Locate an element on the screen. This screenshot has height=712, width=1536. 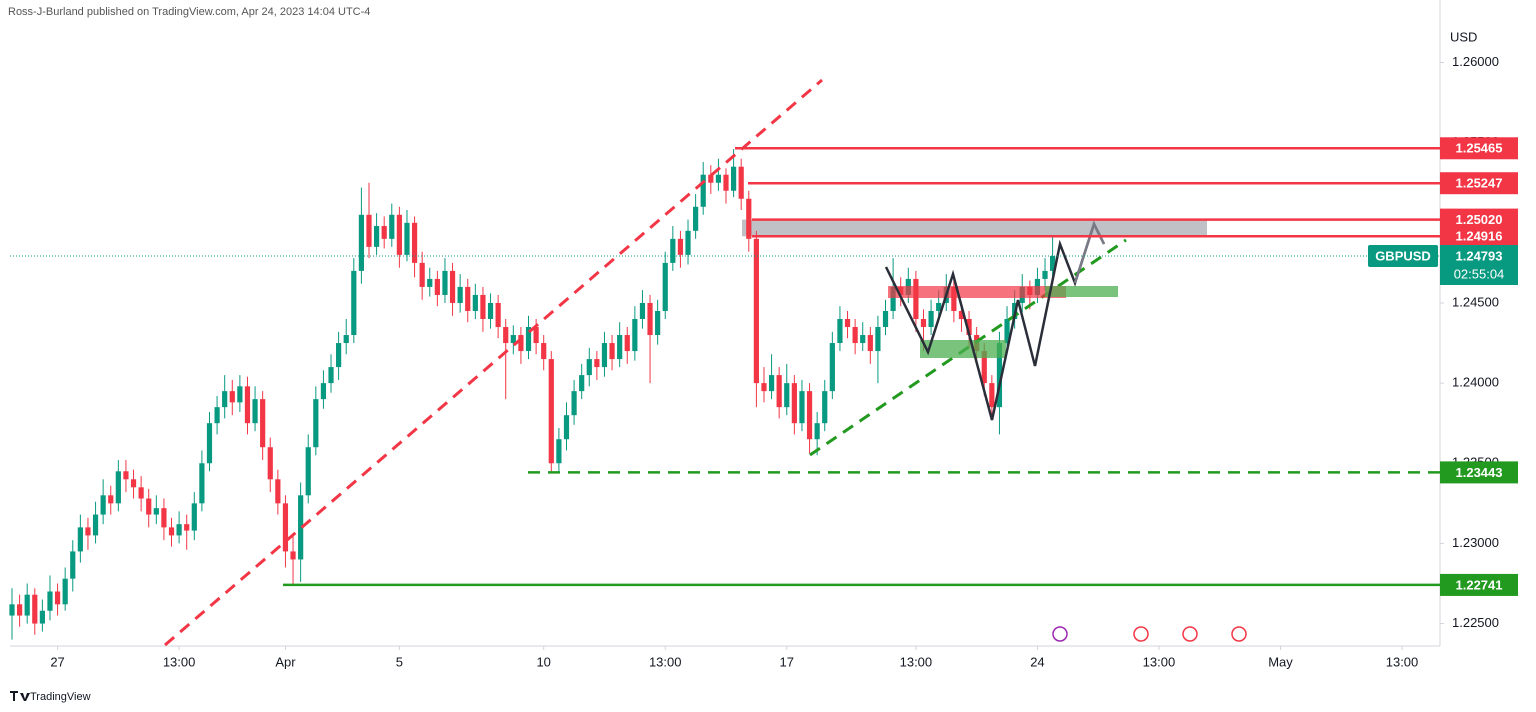
event-icon is located at coordinates (1190, 634).